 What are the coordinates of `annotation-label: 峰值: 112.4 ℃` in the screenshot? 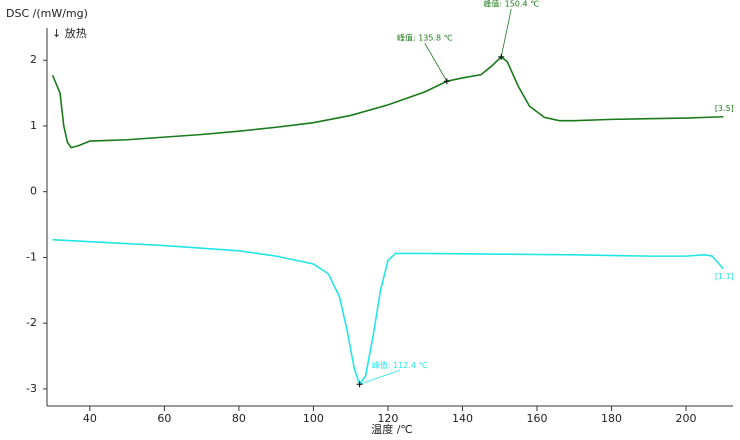 It's located at (400, 365).